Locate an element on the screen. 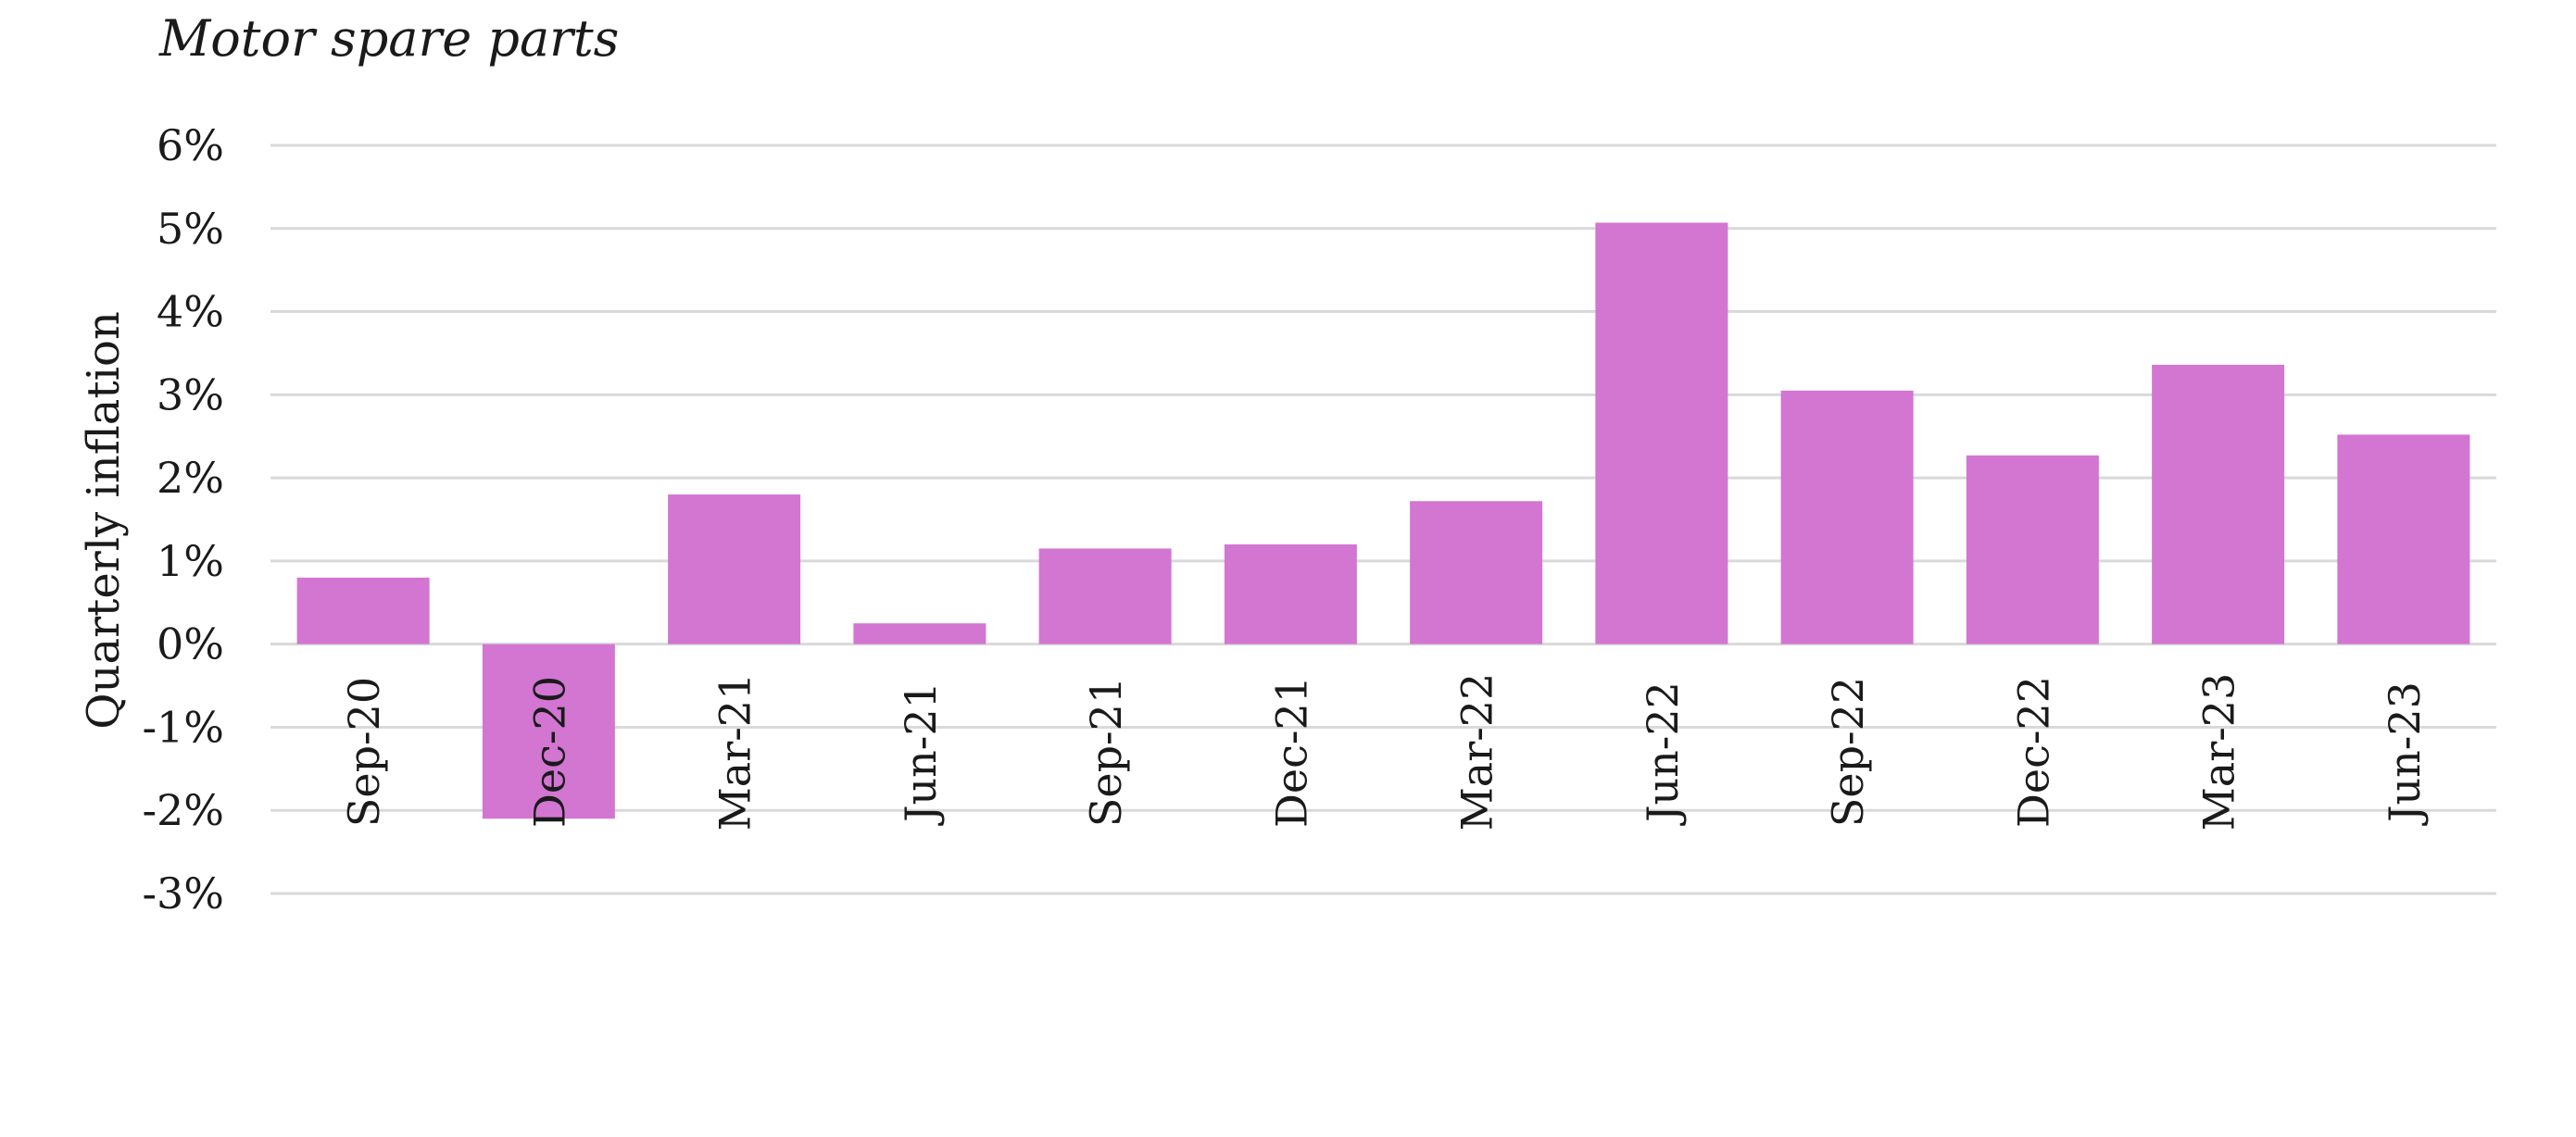  chart-title: Motor spare parts is located at coordinates (389, 38).